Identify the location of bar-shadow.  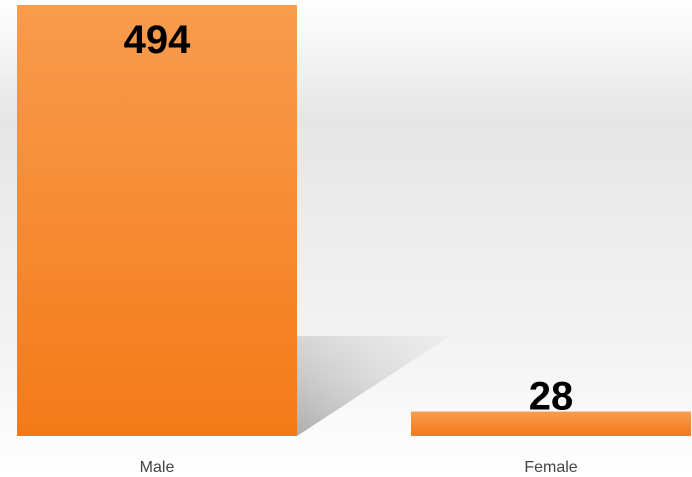
(373, 386).